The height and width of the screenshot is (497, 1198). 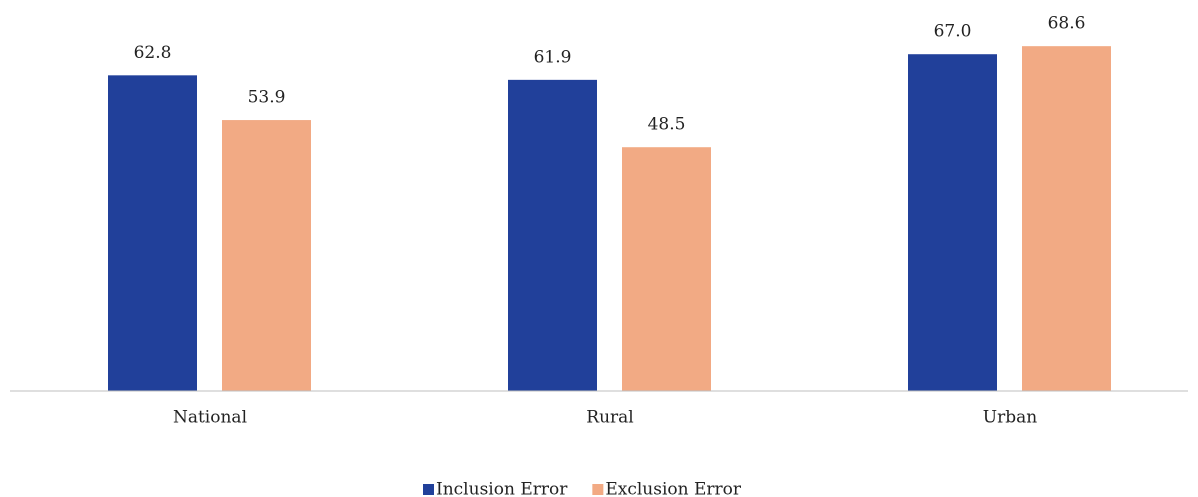 What do you see at coordinates (609, 418) in the screenshot?
I see `x-tick-label: Rural` at bounding box center [609, 418].